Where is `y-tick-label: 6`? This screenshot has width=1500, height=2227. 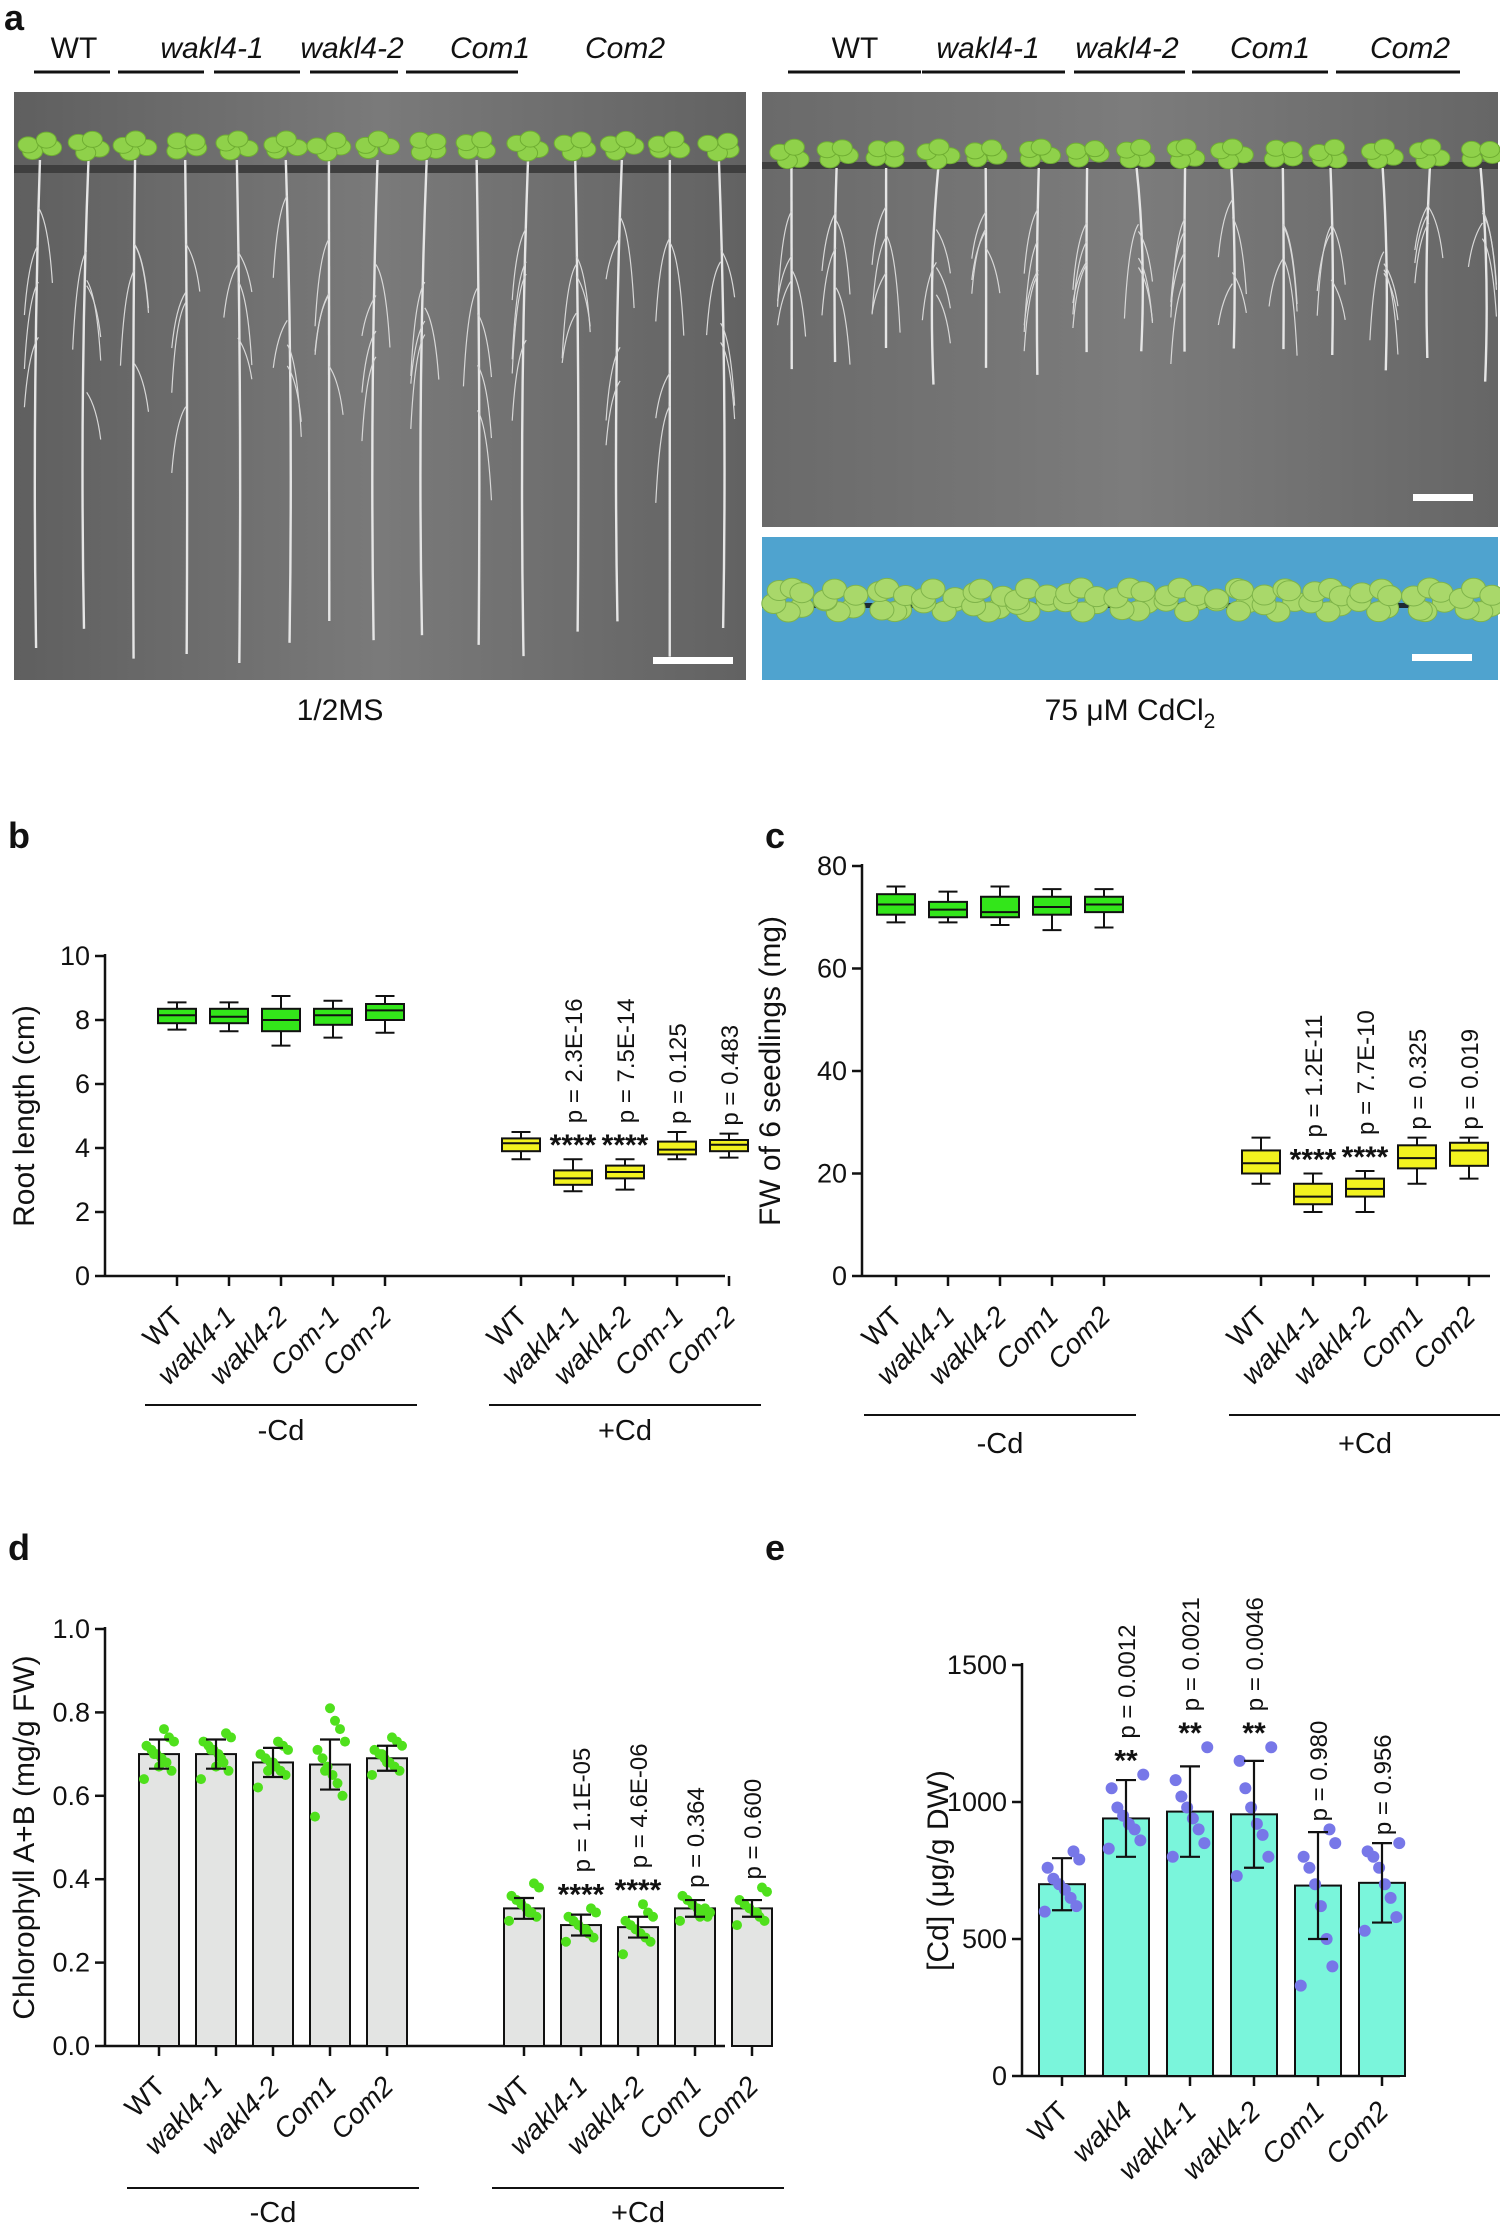 y-tick-label: 6 is located at coordinates (82, 1084).